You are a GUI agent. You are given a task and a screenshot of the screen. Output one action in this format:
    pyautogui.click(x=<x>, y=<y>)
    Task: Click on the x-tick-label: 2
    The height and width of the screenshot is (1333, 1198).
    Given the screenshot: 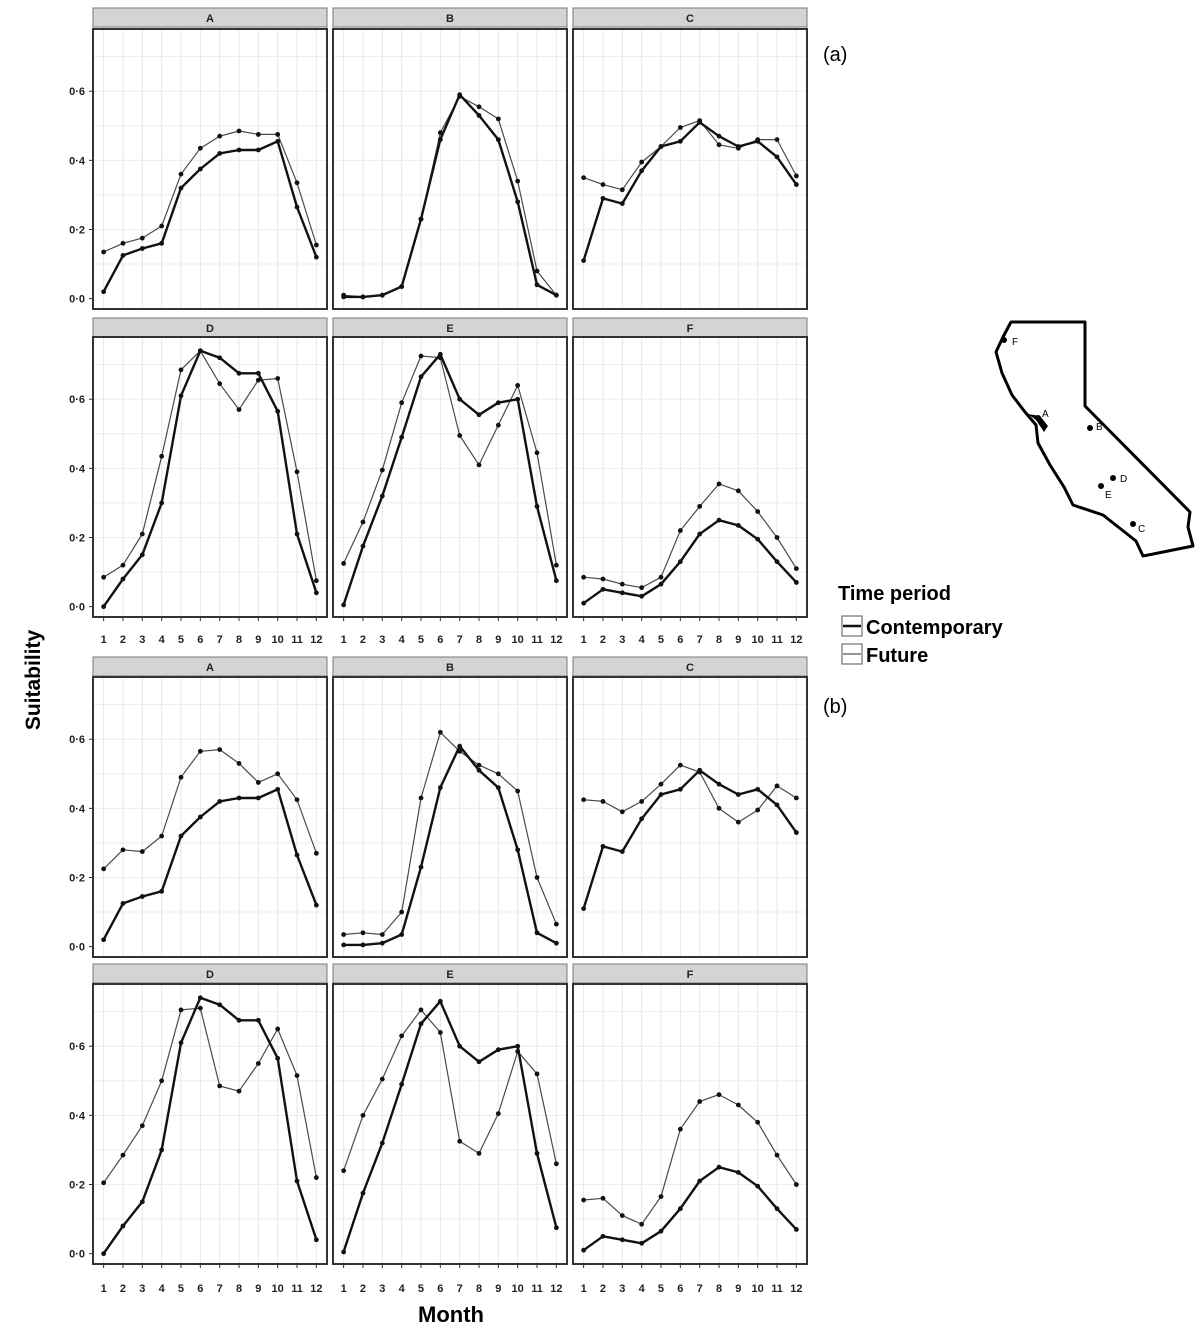 What is the action you would take?
    pyautogui.click(x=123, y=1289)
    